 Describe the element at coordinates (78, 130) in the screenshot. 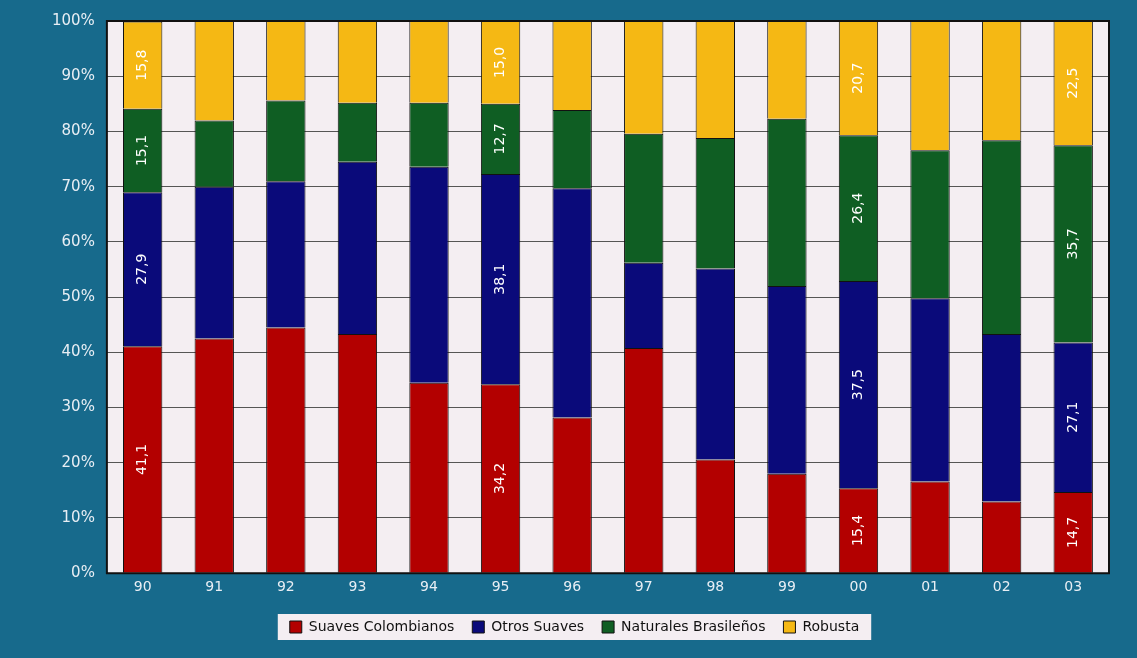

I see `y-tick-label: 80%` at that location.